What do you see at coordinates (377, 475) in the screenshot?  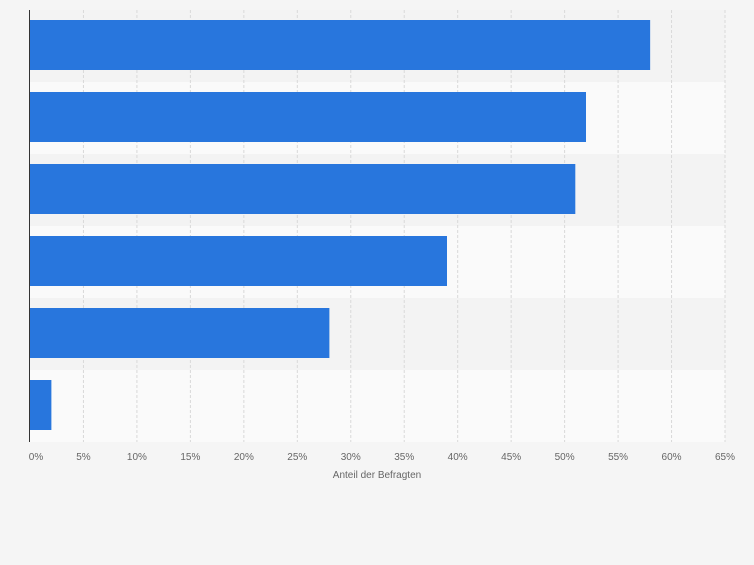 I see `x-axis-label: Anteil der Befragten` at bounding box center [377, 475].